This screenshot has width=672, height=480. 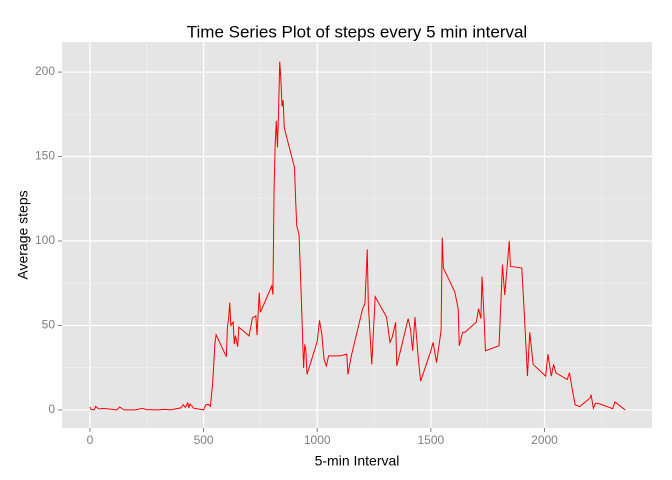 What do you see at coordinates (431, 440) in the screenshot?
I see `x-tick-label: 1500` at bounding box center [431, 440].